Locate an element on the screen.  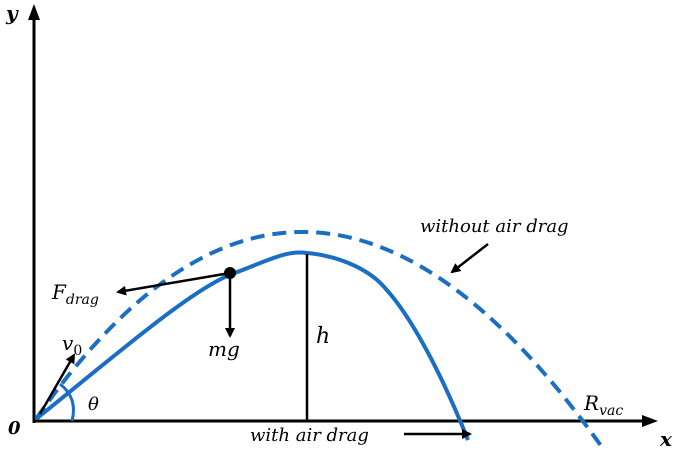
height-label: h is located at coordinates (323, 336).